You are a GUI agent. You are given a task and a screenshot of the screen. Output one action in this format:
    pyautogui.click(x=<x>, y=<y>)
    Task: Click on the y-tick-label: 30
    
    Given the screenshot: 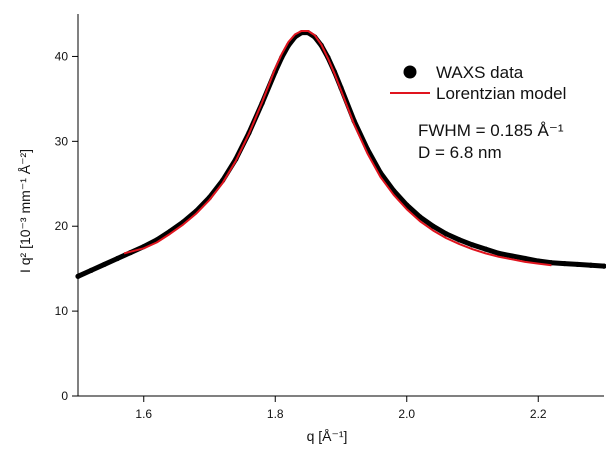 What is the action you would take?
    pyautogui.click(x=62, y=141)
    